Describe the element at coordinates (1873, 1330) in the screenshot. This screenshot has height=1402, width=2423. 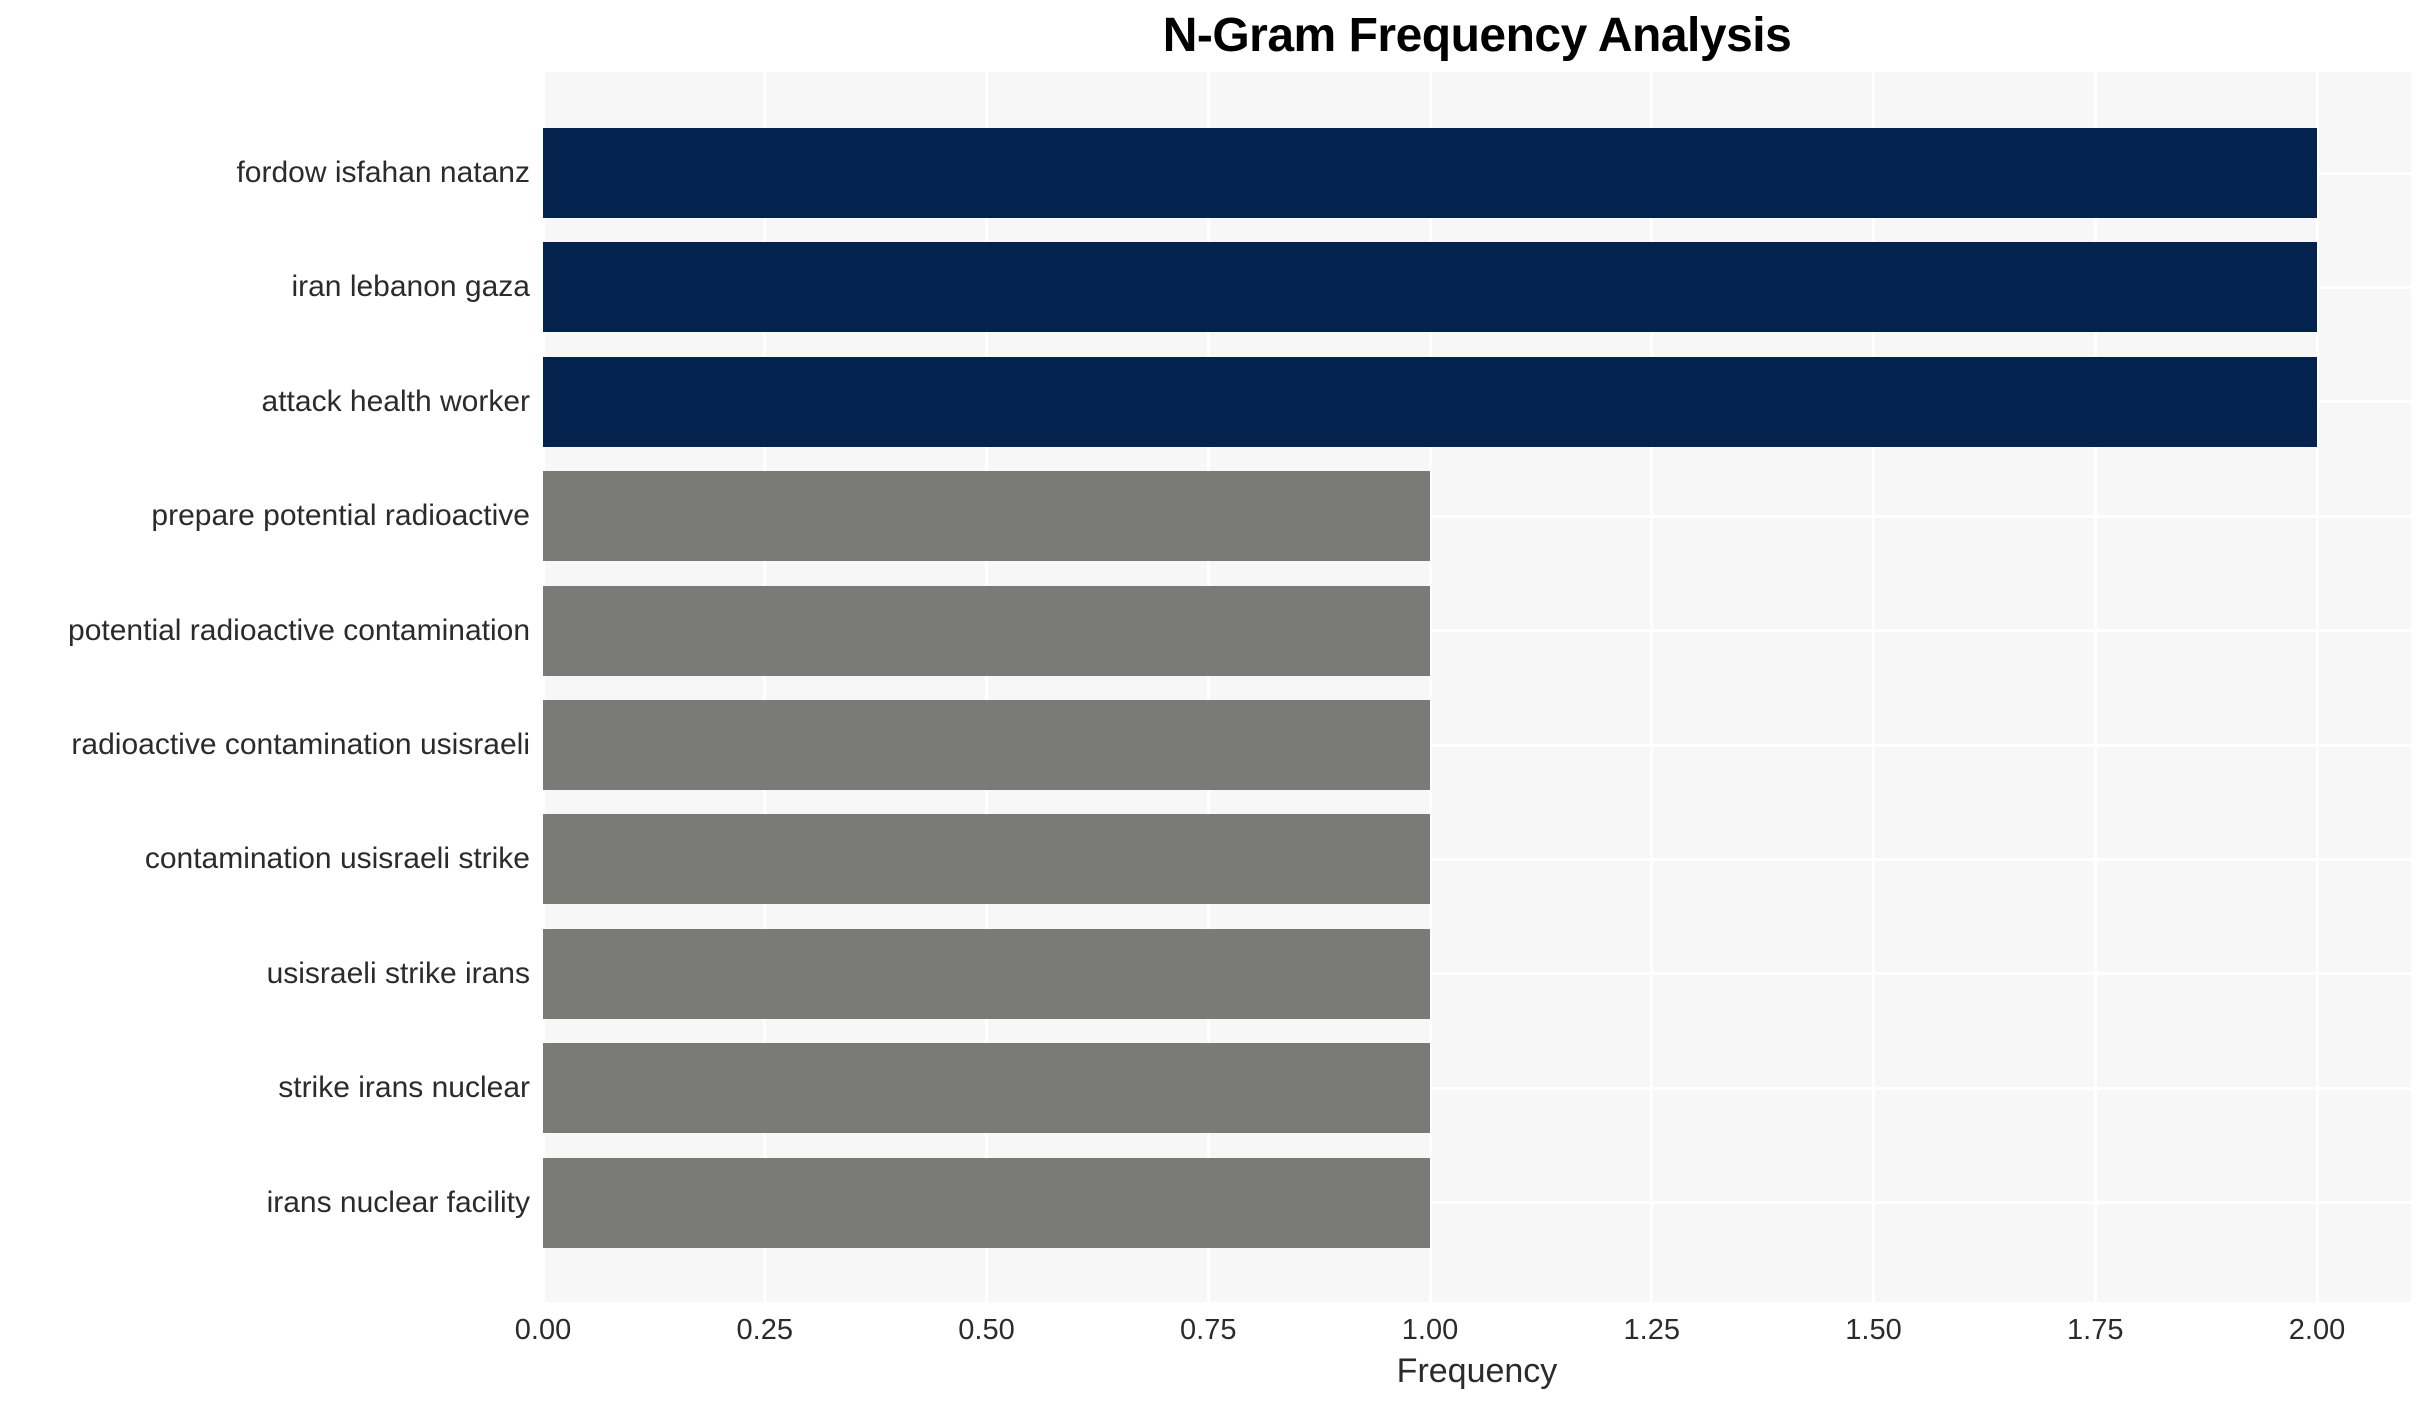
I see `x-tick-label-1.50: 1.50` at that location.